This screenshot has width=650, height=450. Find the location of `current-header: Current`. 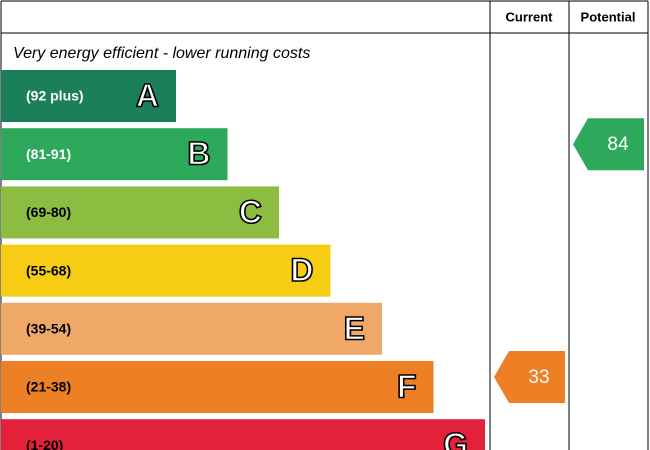

current-header: Current is located at coordinates (530, 16).